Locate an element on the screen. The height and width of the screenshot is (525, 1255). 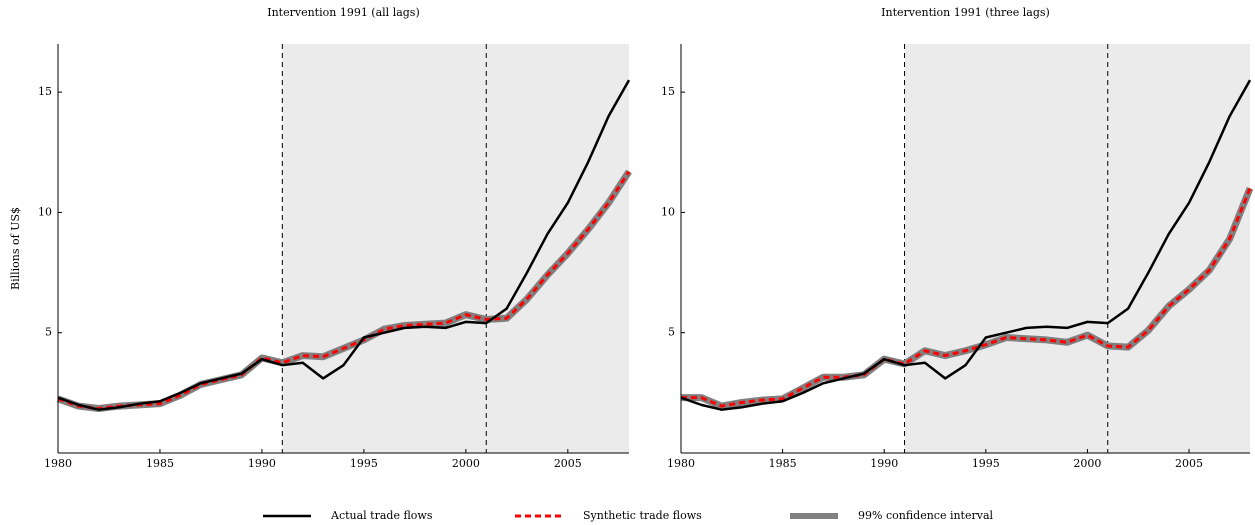
legend-label: Actual trade flows is located at coordinates (381, 515).